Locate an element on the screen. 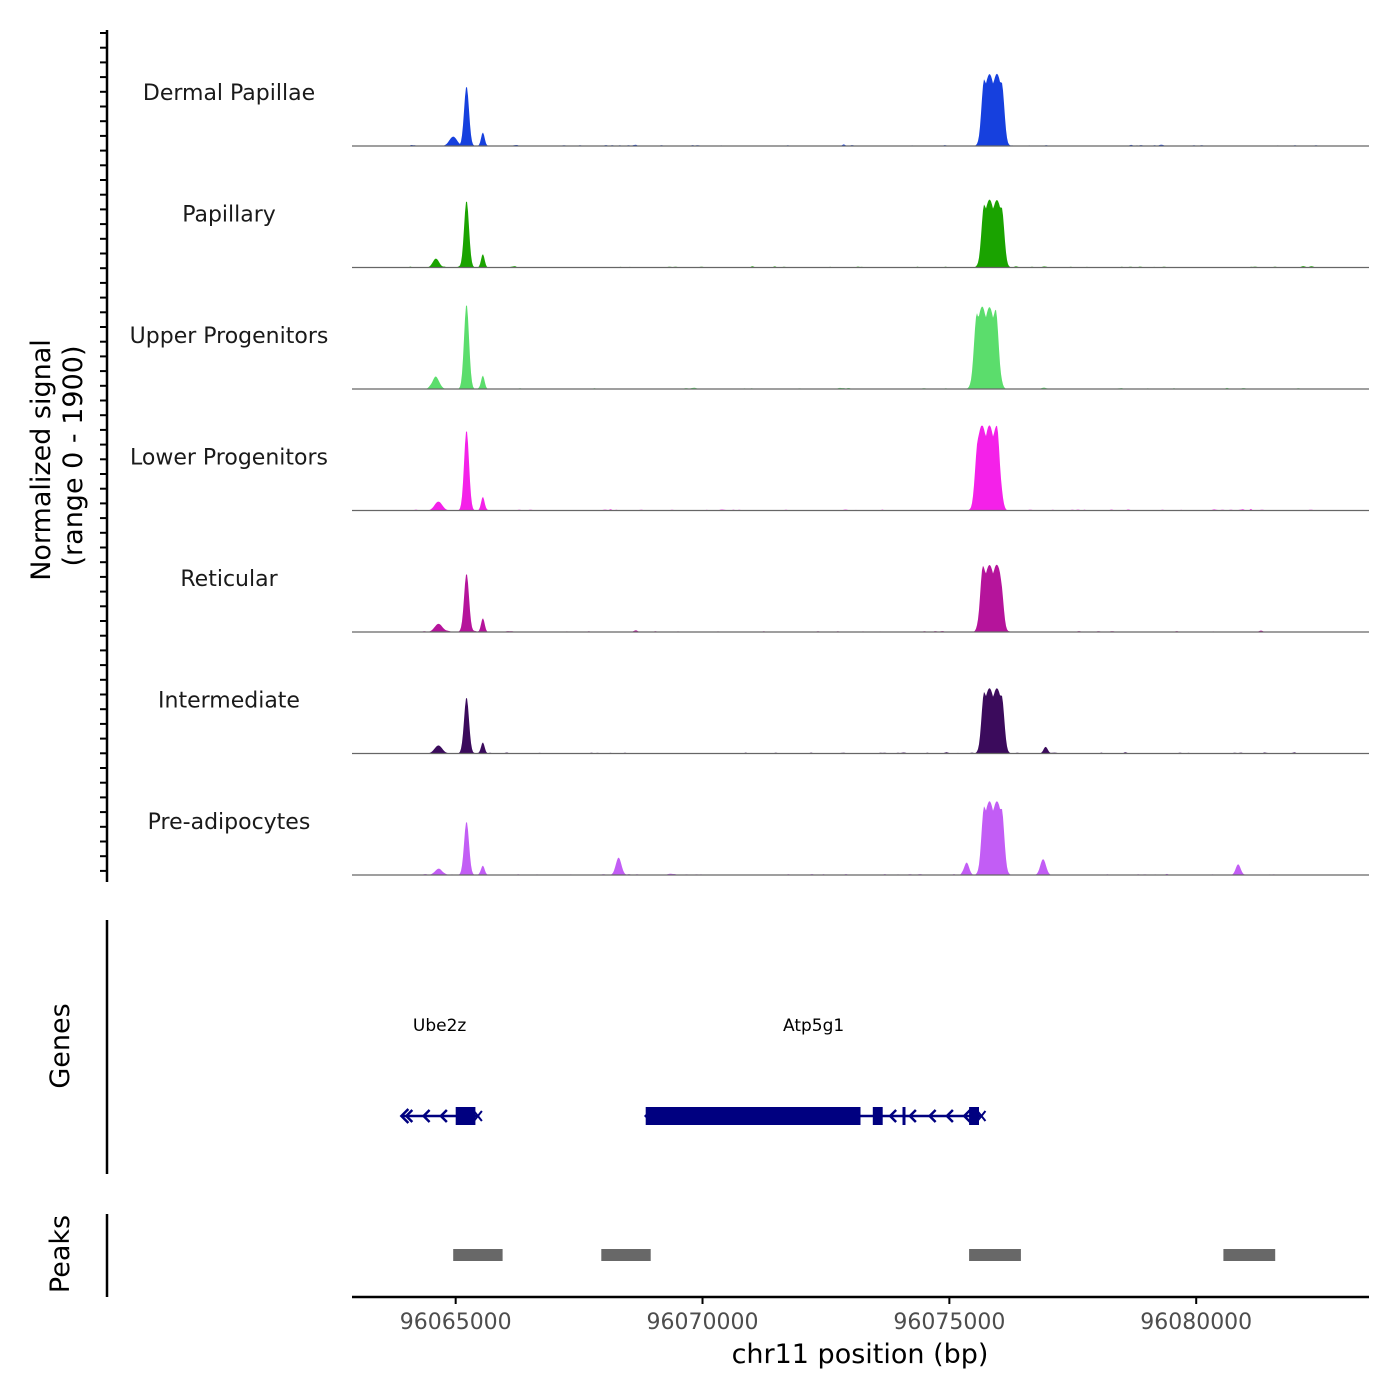 The width and height of the screenshot is (1400, 1400). gene-label: Ube2z is located at coordinates (440, 1026).